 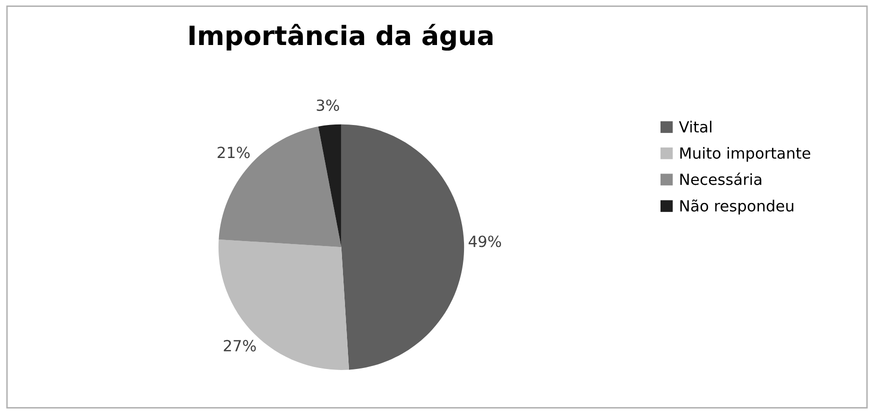 I want to click on data-label: 49%, so click(x=485, y=242).